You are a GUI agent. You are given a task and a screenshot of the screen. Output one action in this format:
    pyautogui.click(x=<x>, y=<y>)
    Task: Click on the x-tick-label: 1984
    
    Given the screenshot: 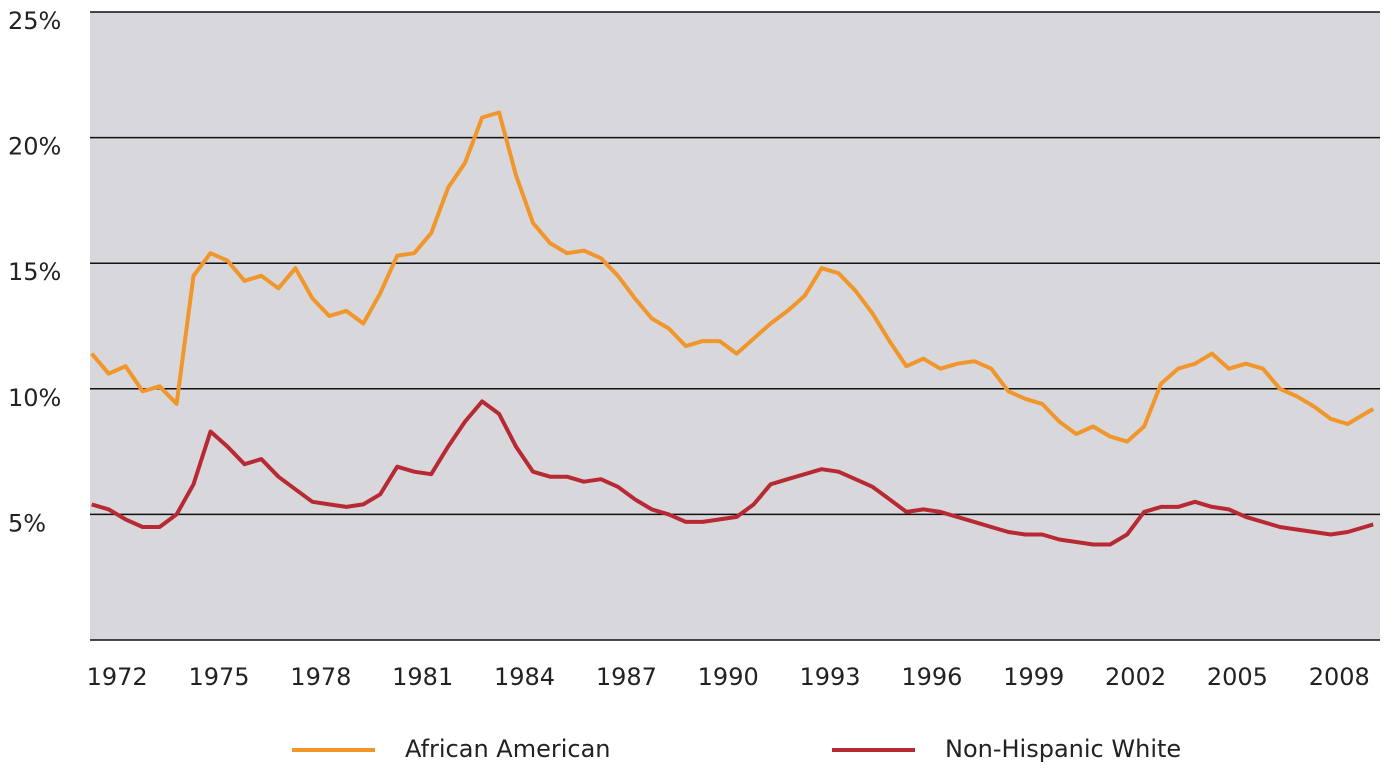 What is the action you would take?
    pyautogui.click(x=524, y=677)
    